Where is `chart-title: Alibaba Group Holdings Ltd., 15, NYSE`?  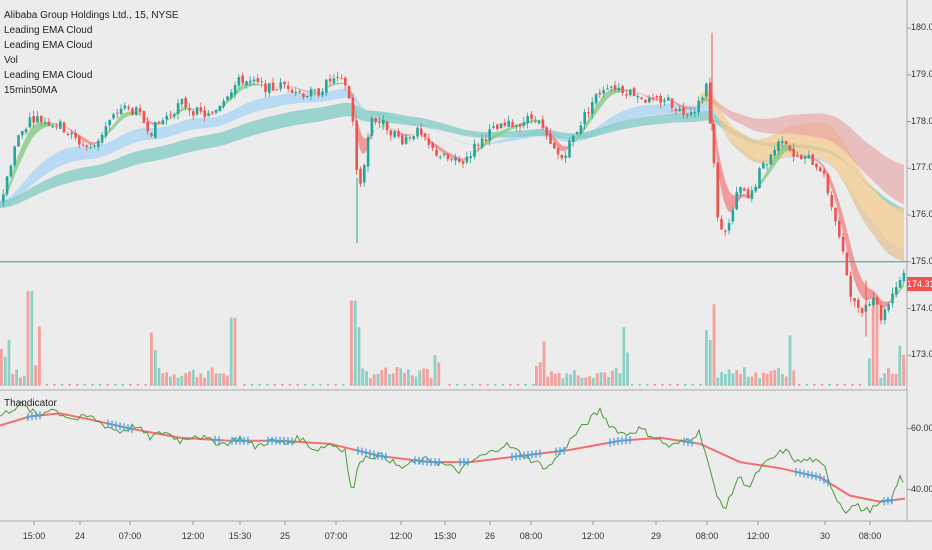
chart-title: Alibaba Group Holdings Ltd., 15, NYSE is located at coordinates (91, 15).